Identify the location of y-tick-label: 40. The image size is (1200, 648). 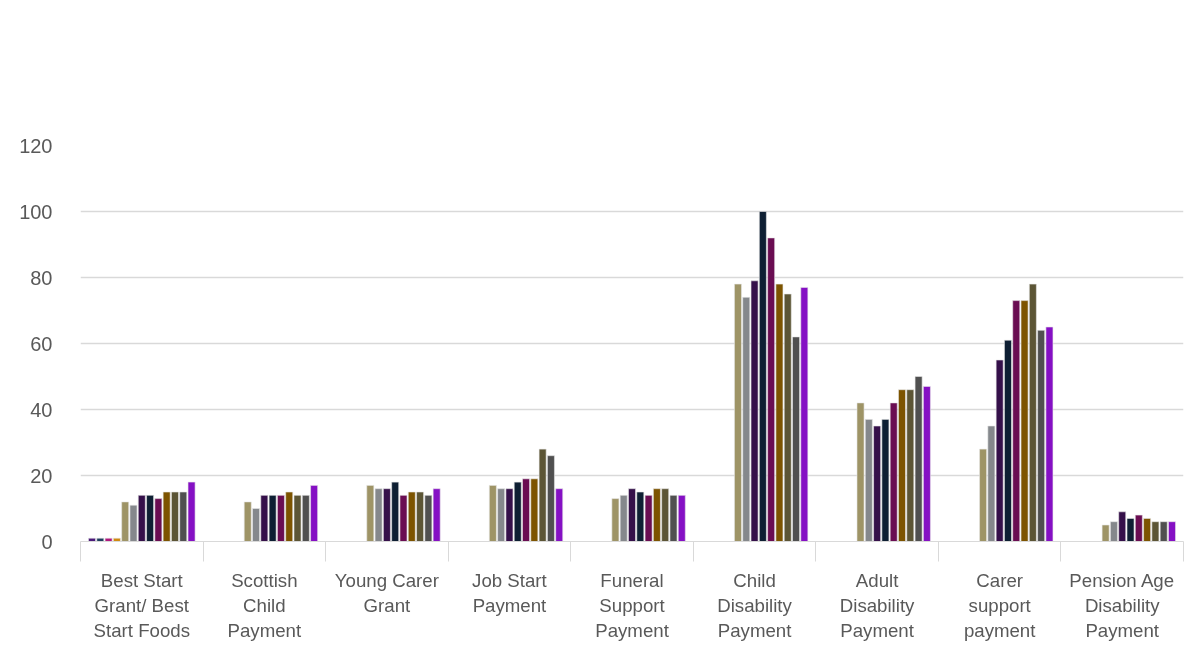
(41, 409).